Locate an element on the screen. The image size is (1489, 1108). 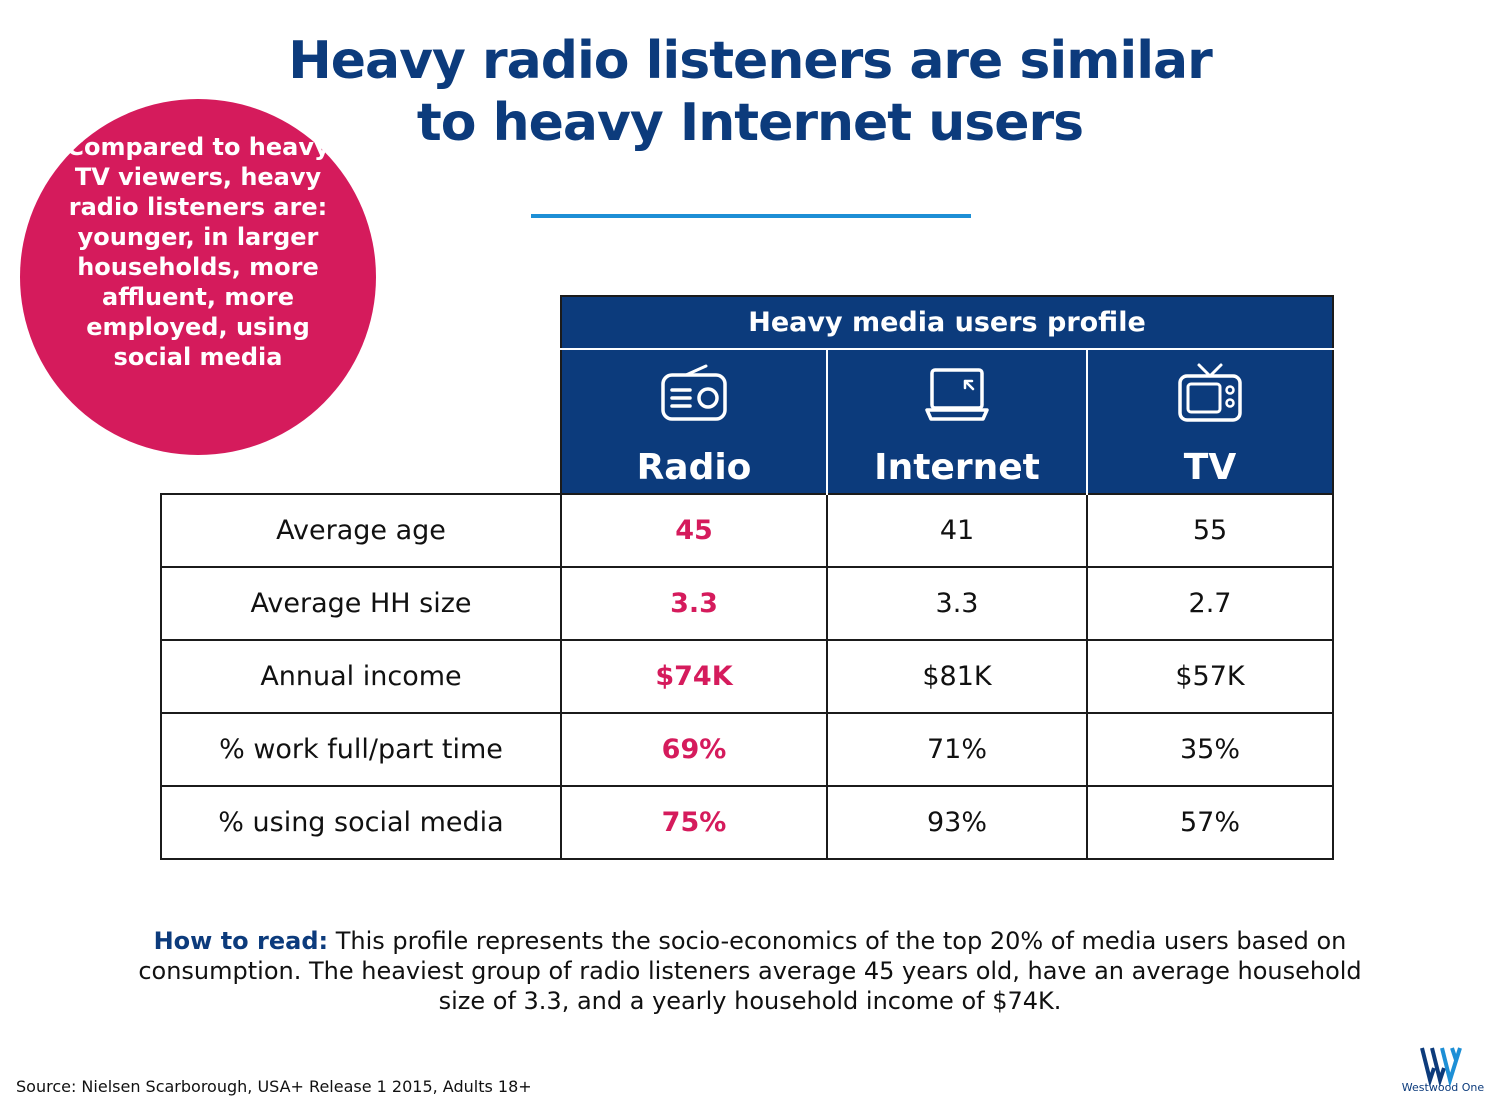
column-header-internet: Internet is located at coordinates (957, 421).